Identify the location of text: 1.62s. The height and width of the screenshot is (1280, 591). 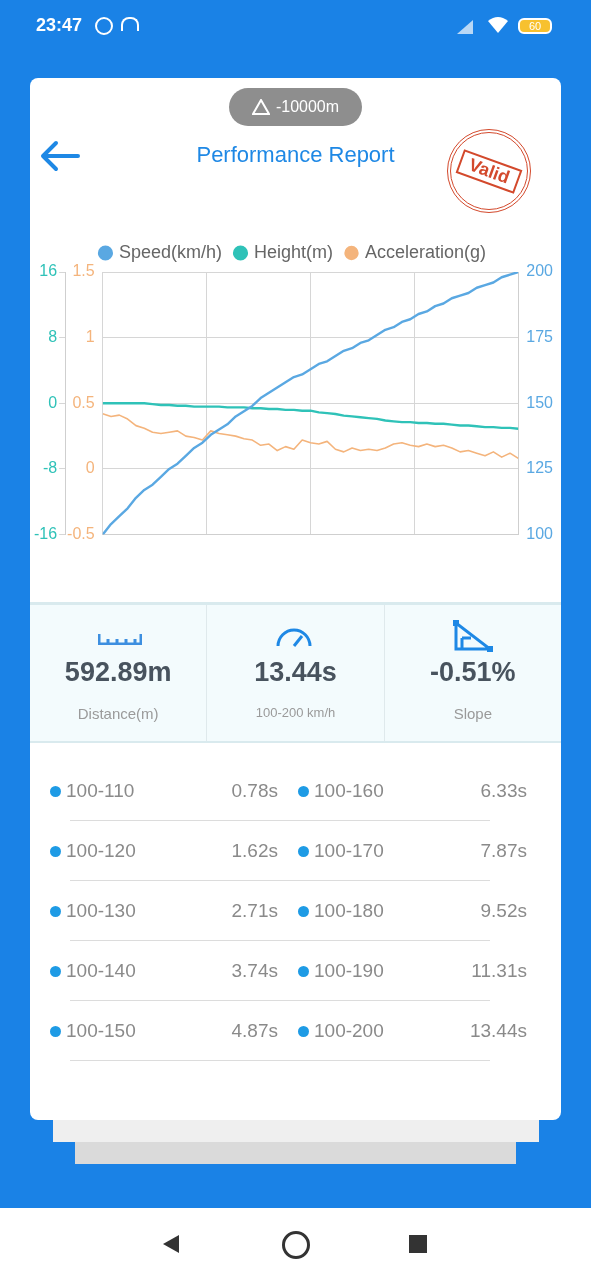
(254, 851).